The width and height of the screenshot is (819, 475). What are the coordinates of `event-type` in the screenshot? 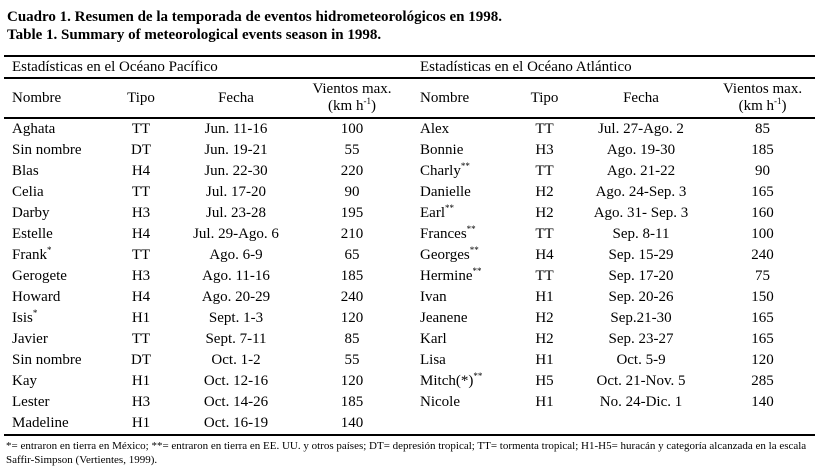 It's located at (545, 424).